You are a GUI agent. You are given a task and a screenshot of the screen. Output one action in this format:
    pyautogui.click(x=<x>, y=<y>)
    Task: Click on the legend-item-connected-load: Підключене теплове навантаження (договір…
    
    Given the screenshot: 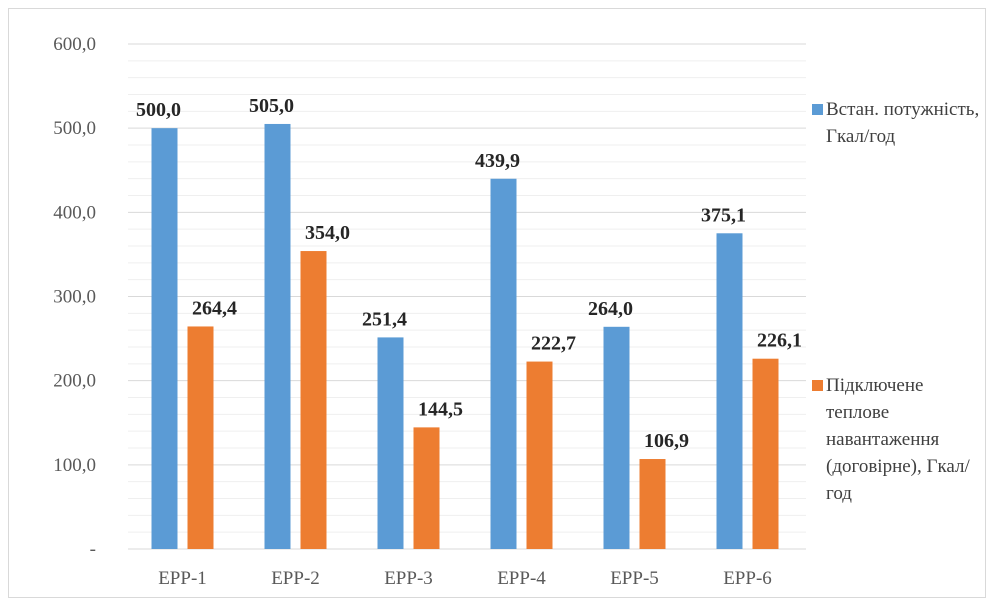 What is the action you would take?
    pyautogui.click(x=899, y=439)
    